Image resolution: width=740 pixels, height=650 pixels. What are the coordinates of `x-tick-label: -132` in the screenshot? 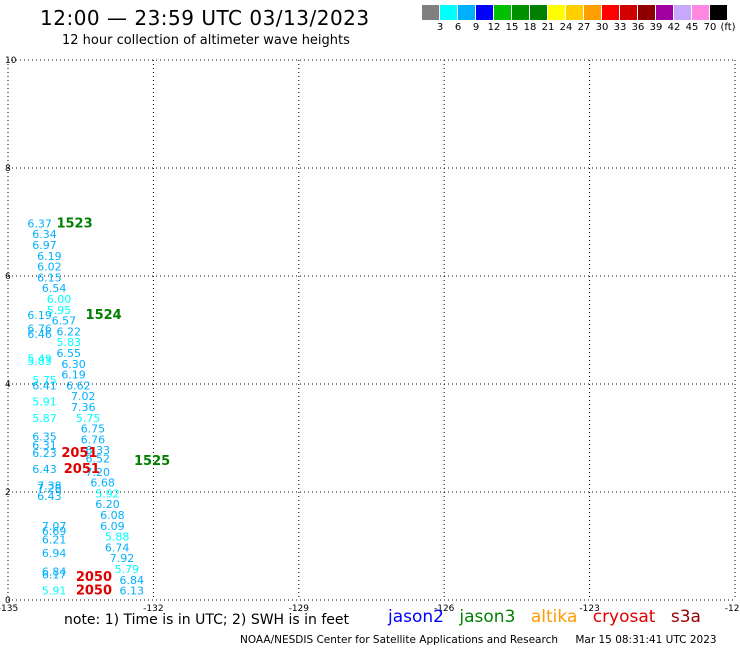 It's located at (153, 609).